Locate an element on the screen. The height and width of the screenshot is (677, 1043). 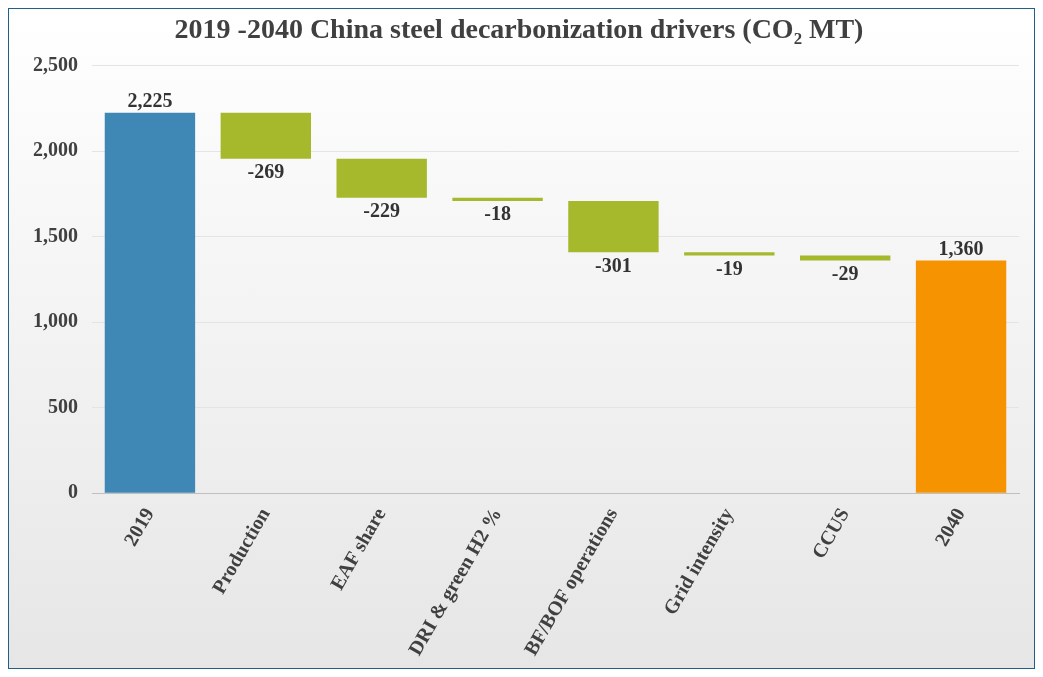
data-label: -301 is located at coordinates (613, 264).